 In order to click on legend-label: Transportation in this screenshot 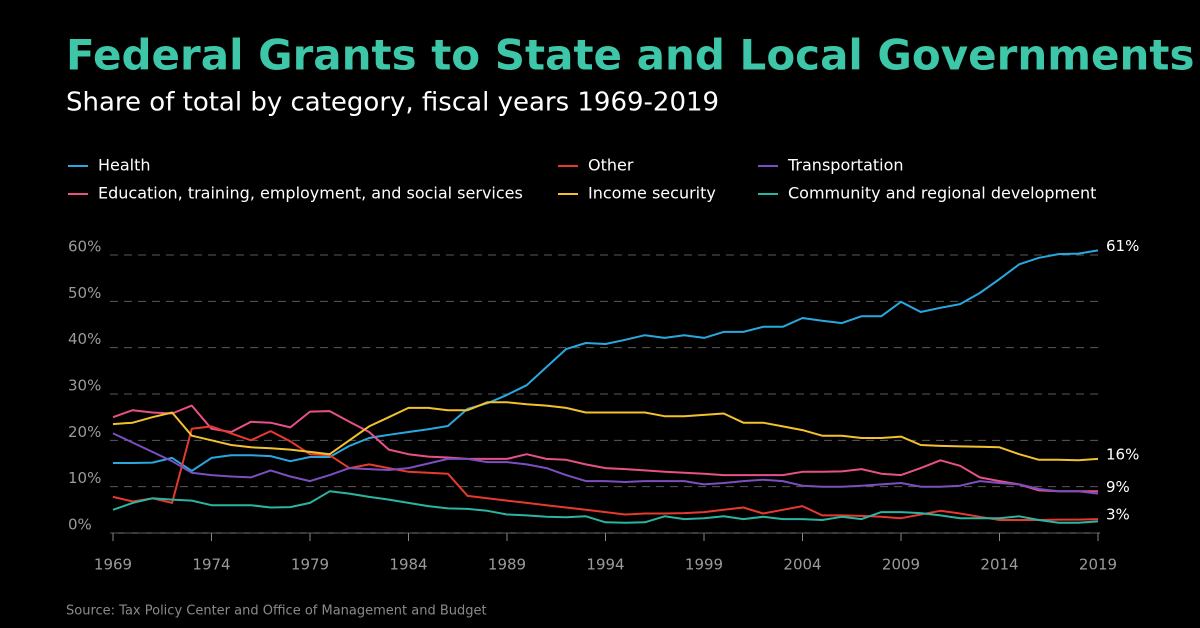, I will do `click(845, 165)`.